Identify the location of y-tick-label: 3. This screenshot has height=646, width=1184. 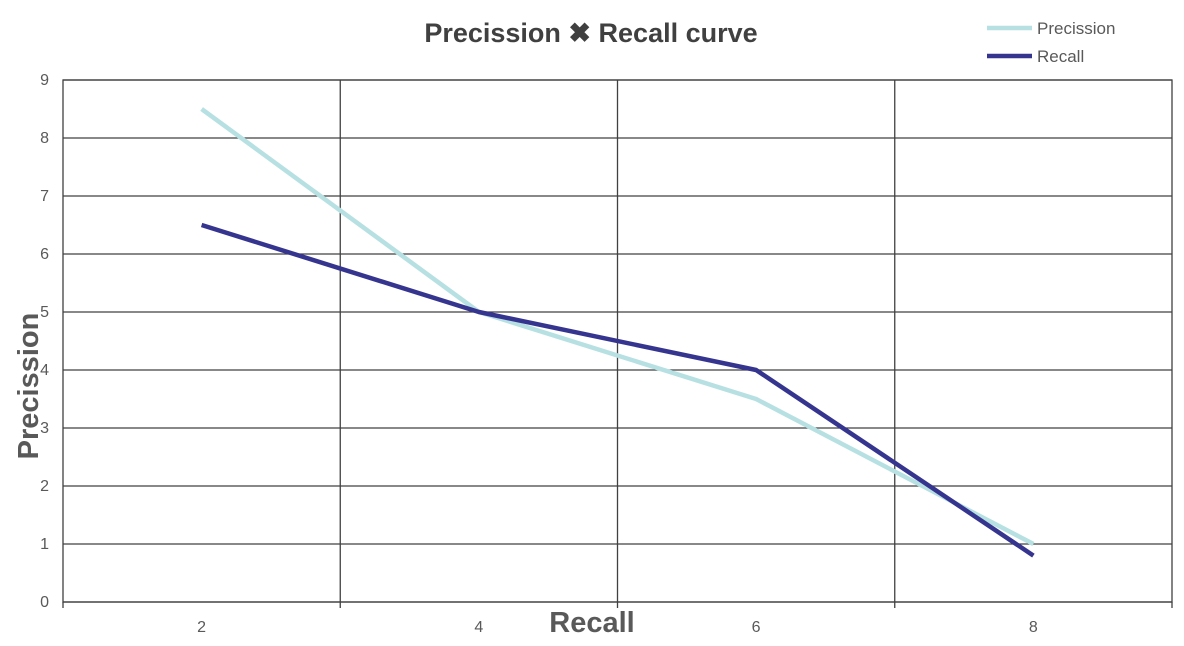
(44, 428).